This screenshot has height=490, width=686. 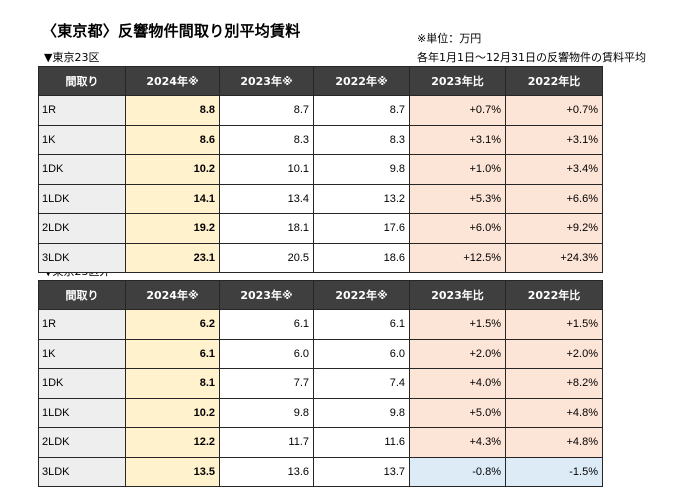 I want to click on cell-2022: 6.1, so click(x=361, y=324).